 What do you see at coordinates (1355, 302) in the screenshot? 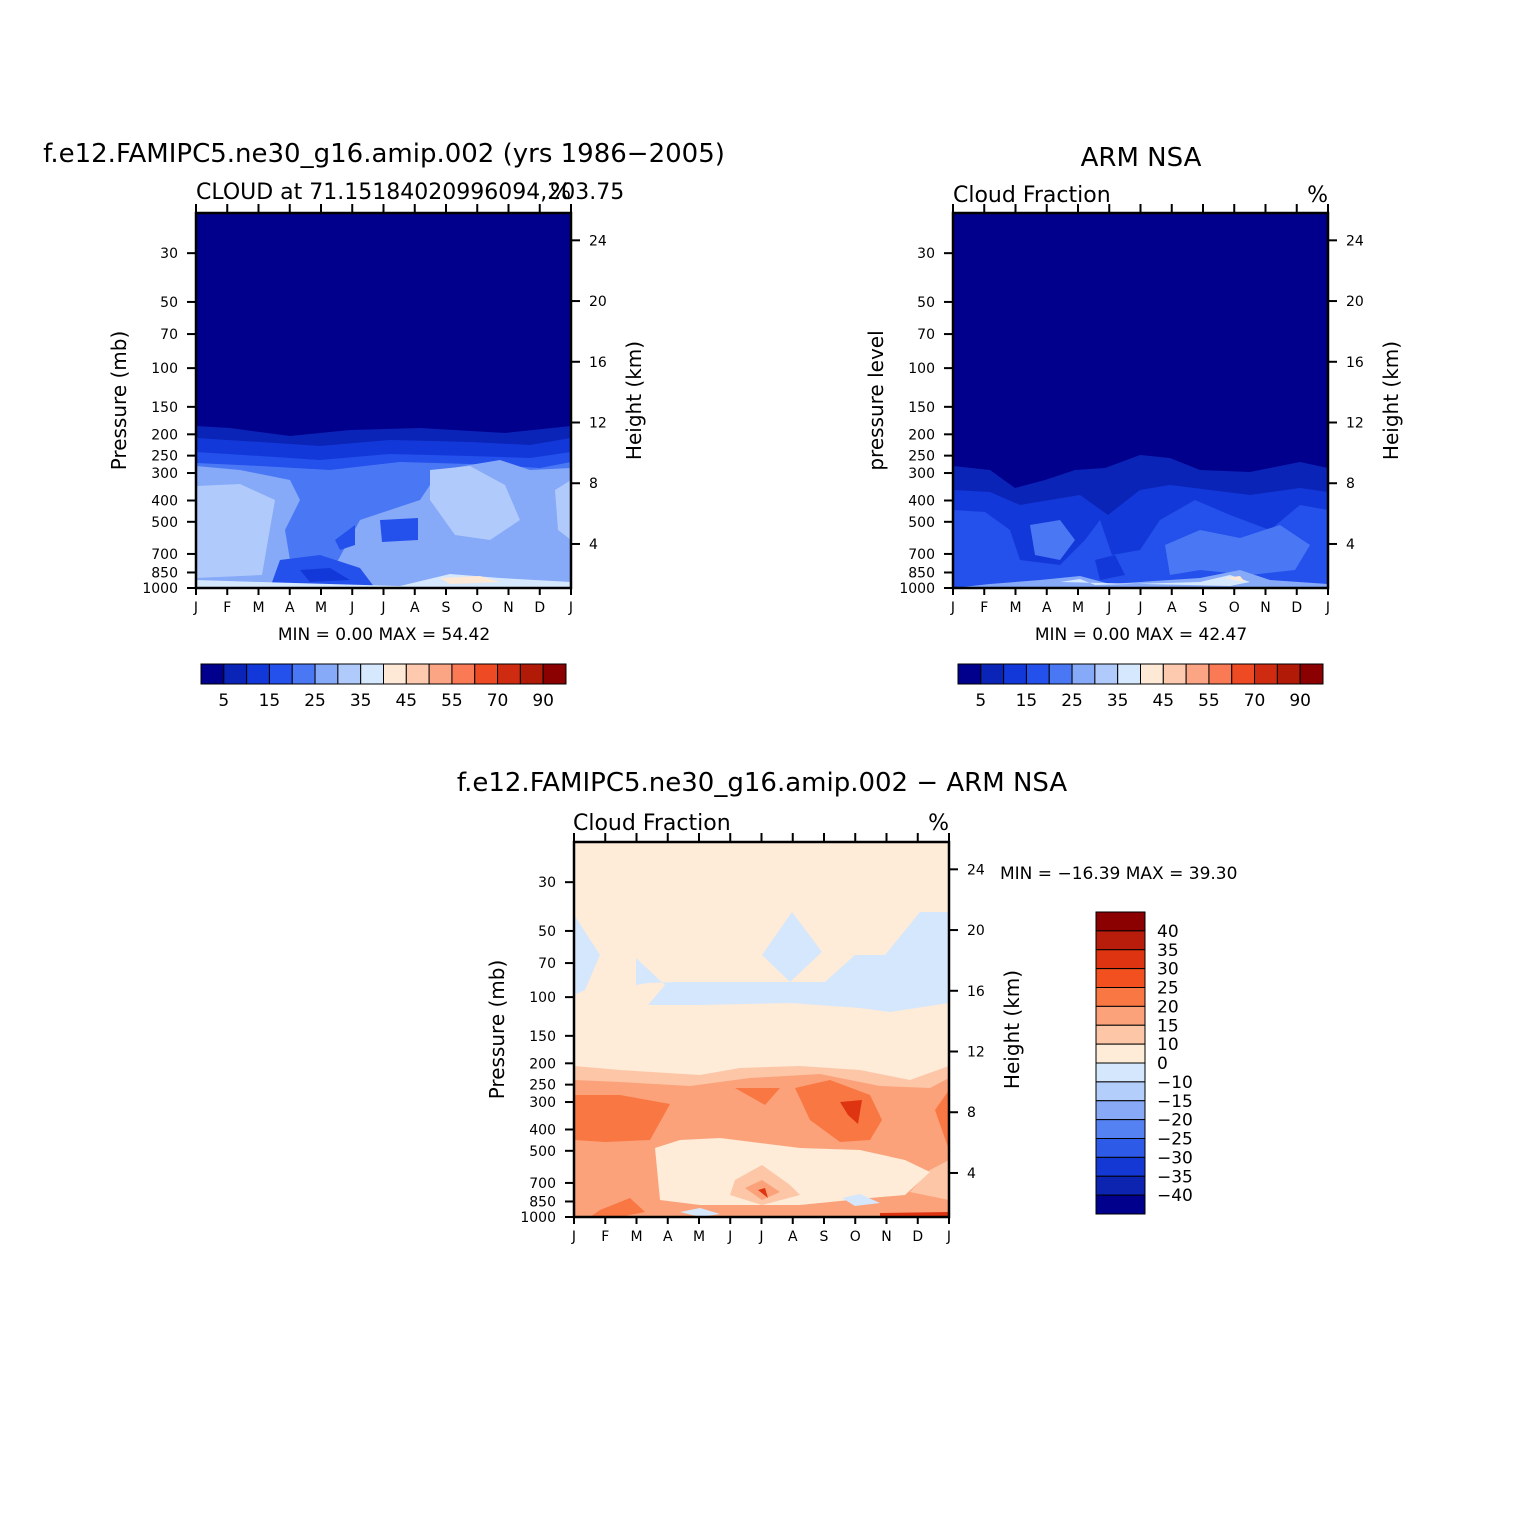
I see `y2-tick-label: 20` at bounding box center [1355, 302].